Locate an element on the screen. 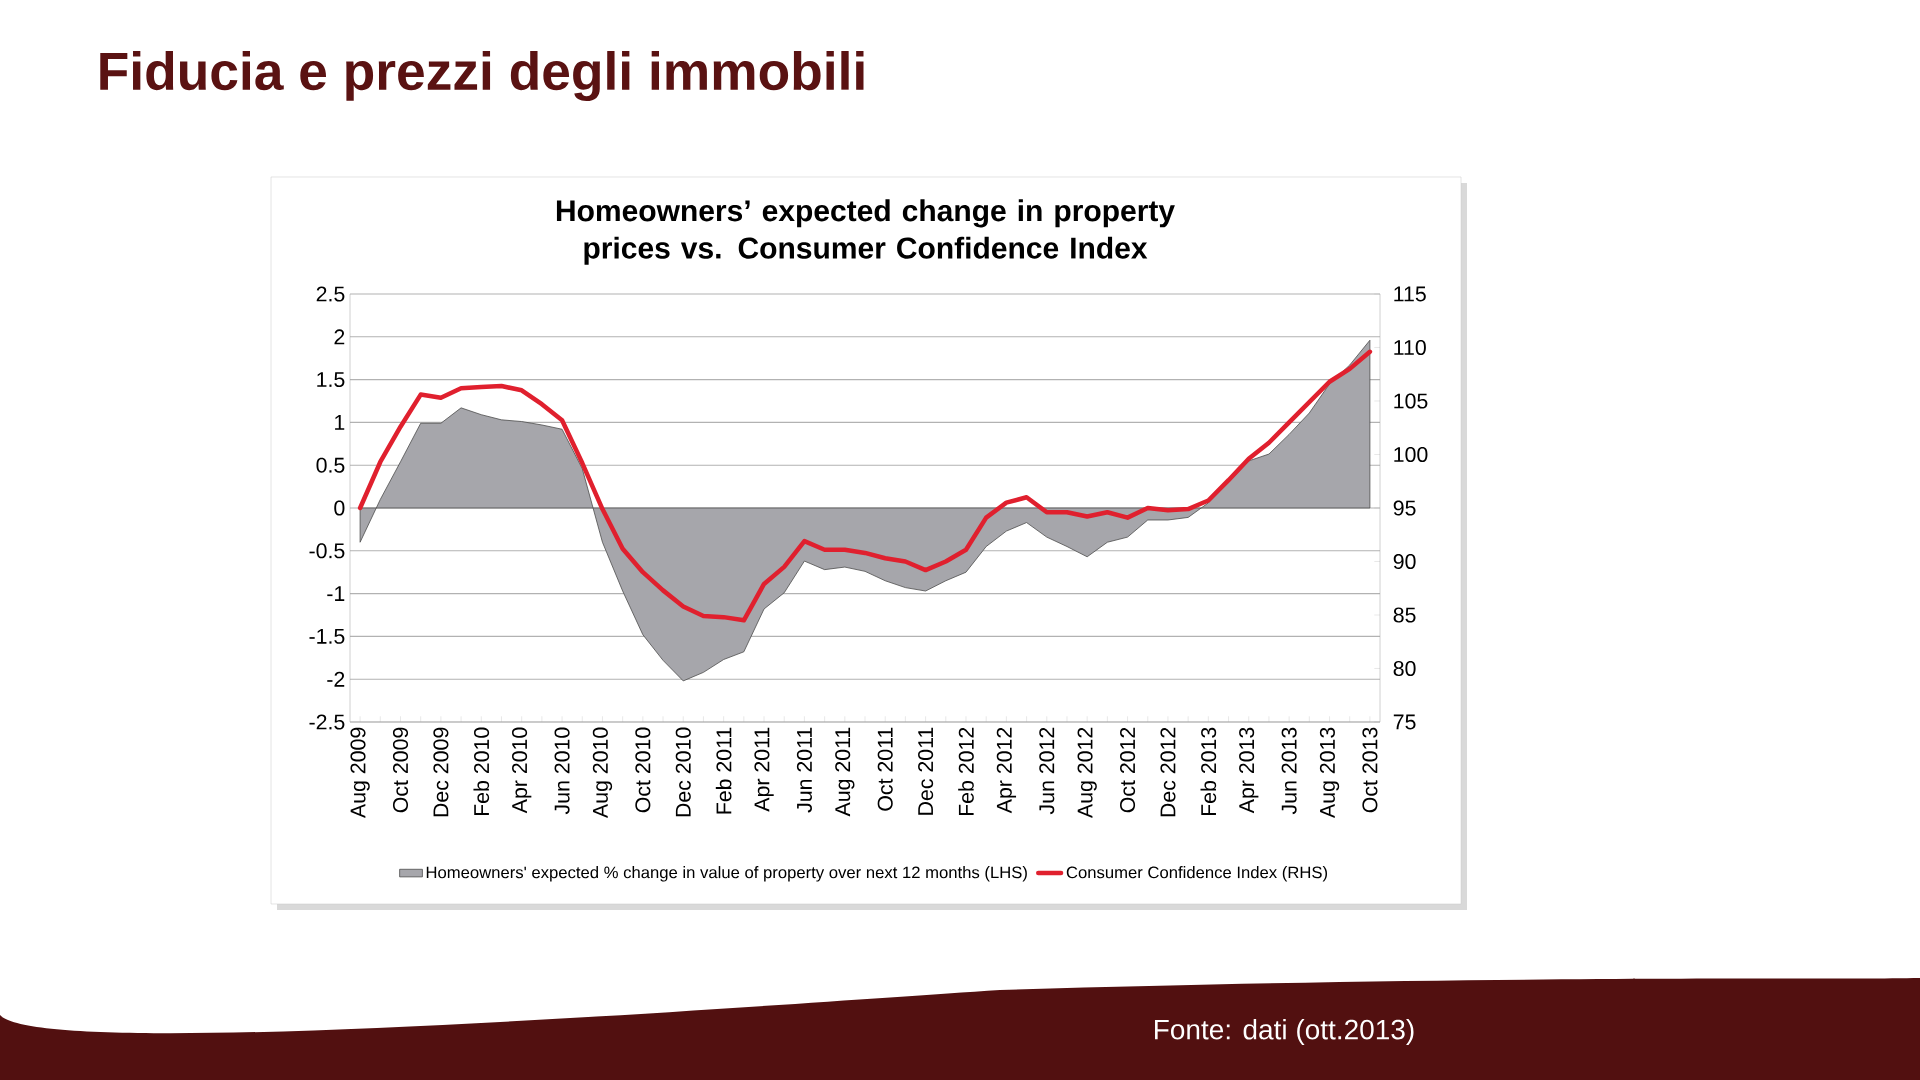 This screenshot has width=1920, height=1080. y-tick-label: 0.5 is located at coordinates (330, 465).